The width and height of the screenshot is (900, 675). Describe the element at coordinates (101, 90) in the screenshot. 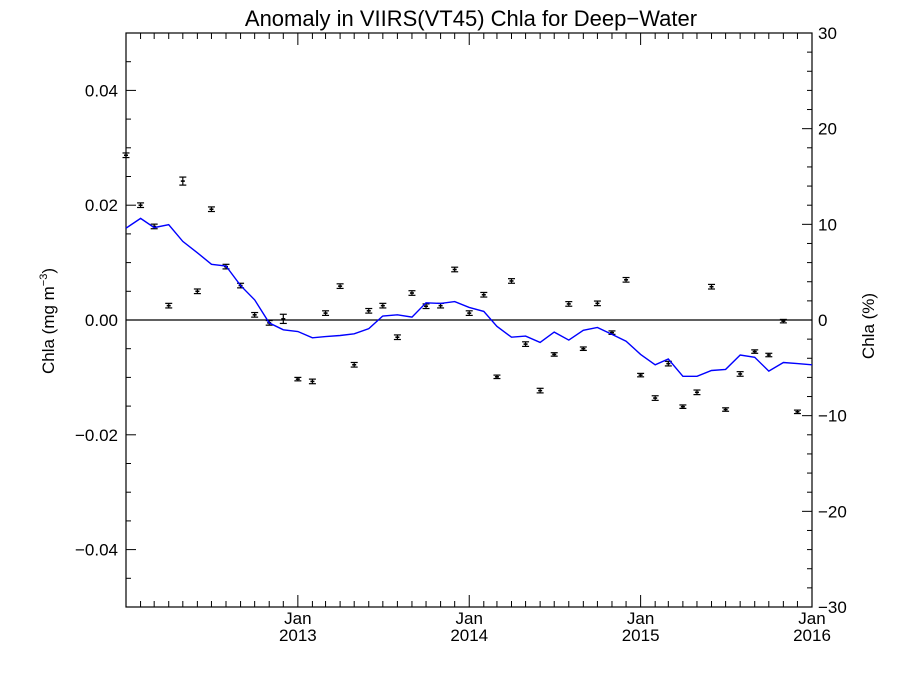

I see `y-tick-label: 0.04` at that location.